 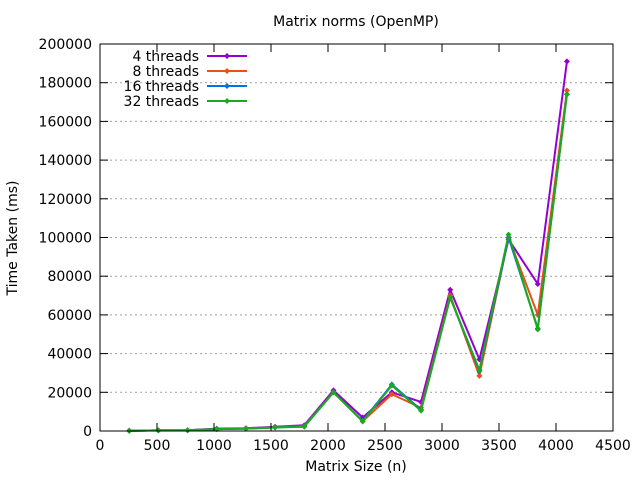 What do you see at coordinates (356, 467) in the screenshot?
I see `x-axis-label: Matrix Size (n)` at bounding box center [356, 467].